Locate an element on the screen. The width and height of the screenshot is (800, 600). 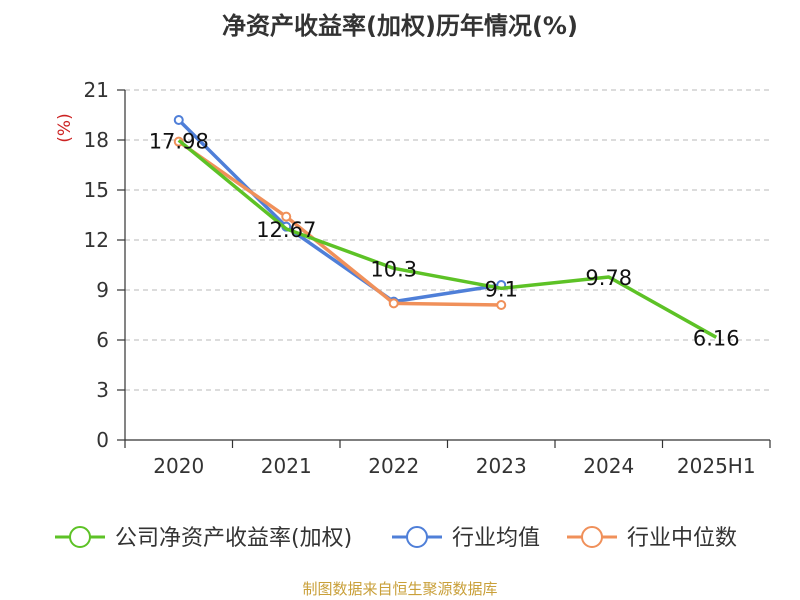
y-tick-label: 18 is located at coordinates (96, 140).